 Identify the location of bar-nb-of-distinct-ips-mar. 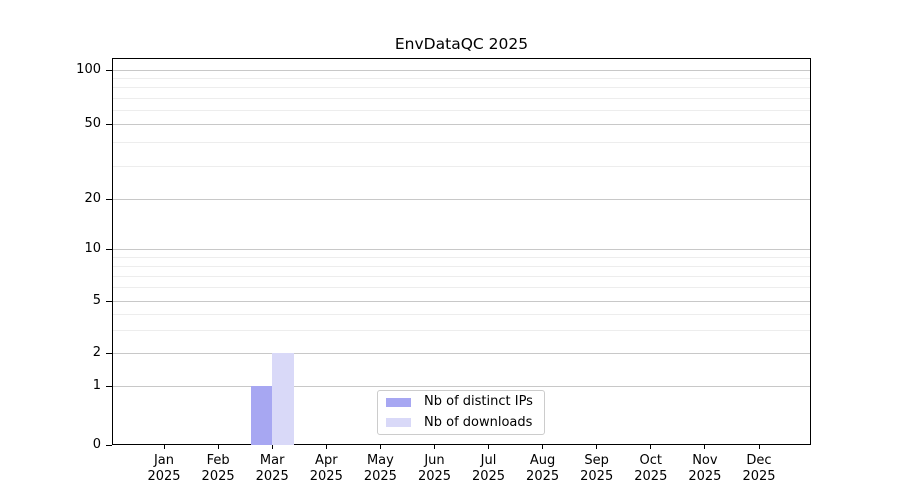
(261, 415).